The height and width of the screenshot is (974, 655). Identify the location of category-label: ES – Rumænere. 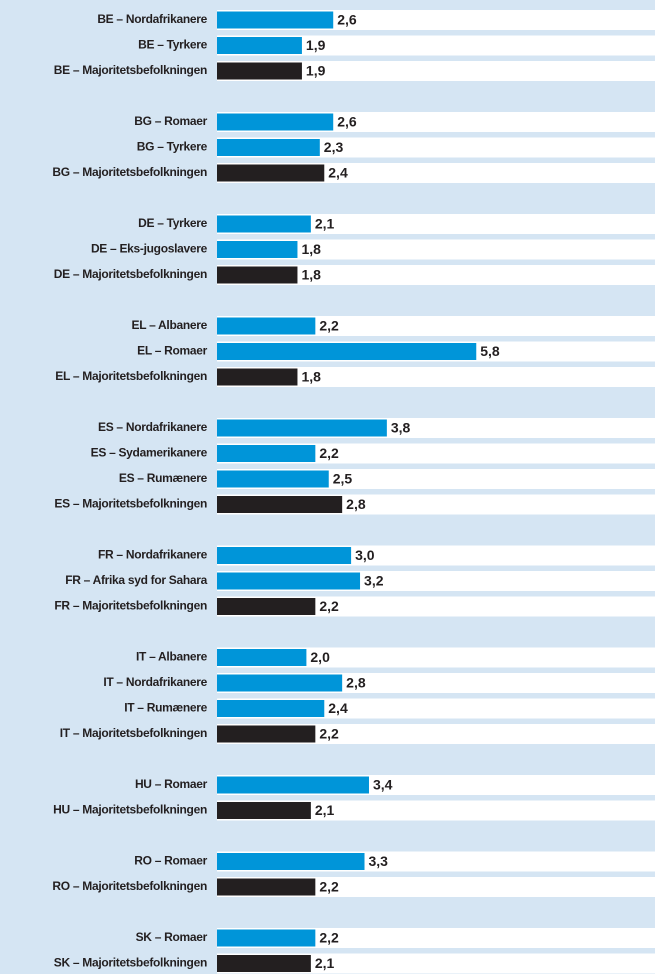
(163, 478).